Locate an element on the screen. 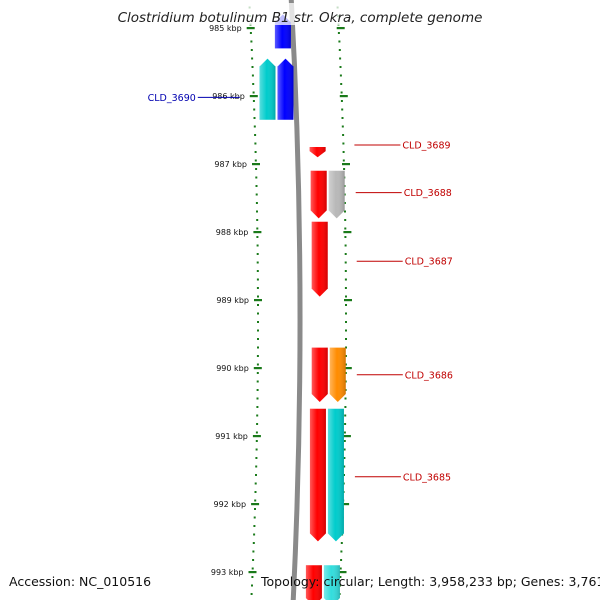 The image size is (600, 600). gene-label-CLD_3689: CLD_3689 is located at coordinates (426, 146).